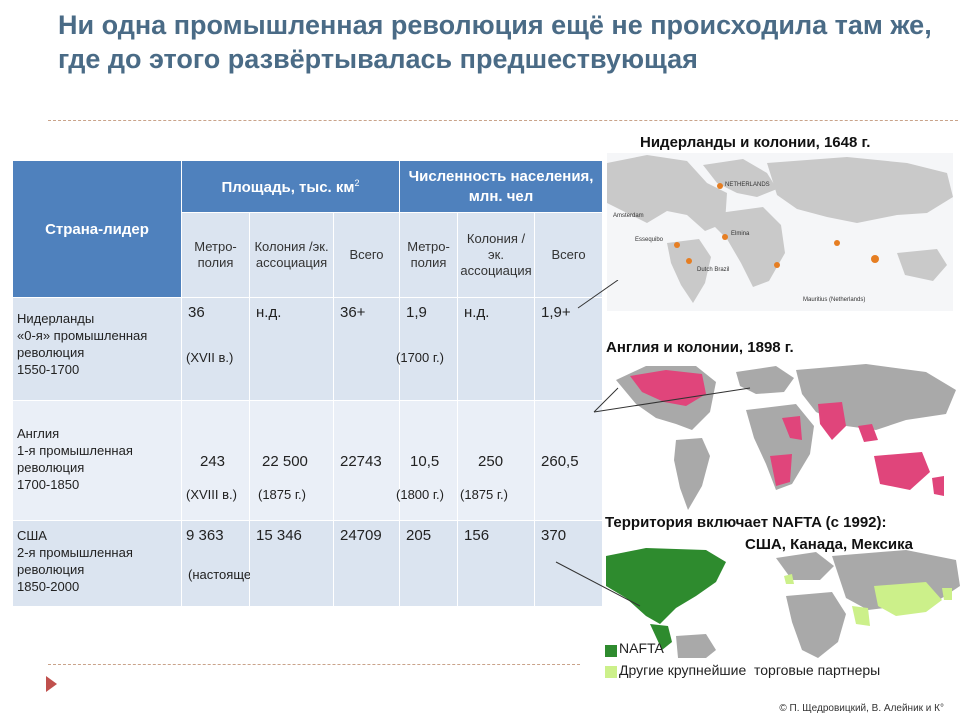 Image resolution: width=960 pixels, height=720 pixels. I want to click on next-arrow-icon, so click(51, 684).